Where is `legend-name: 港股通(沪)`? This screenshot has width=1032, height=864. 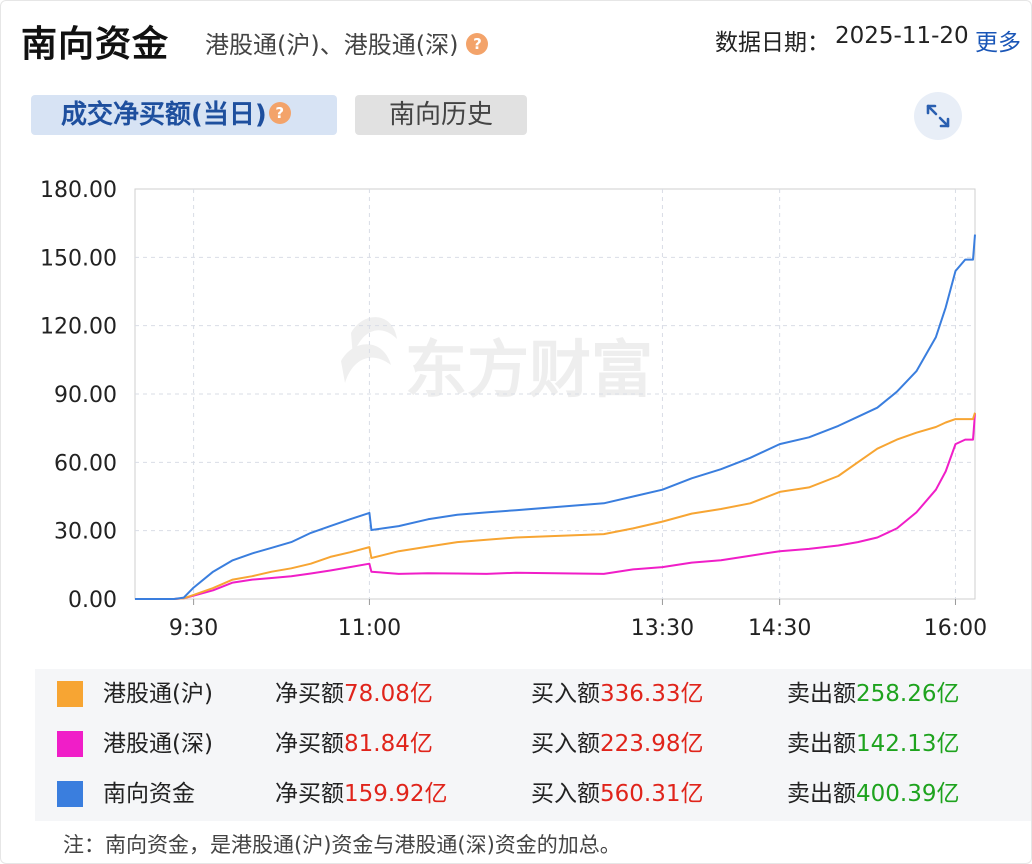
legend-name: 港股通(沪) is located at coordinates (158, 694).